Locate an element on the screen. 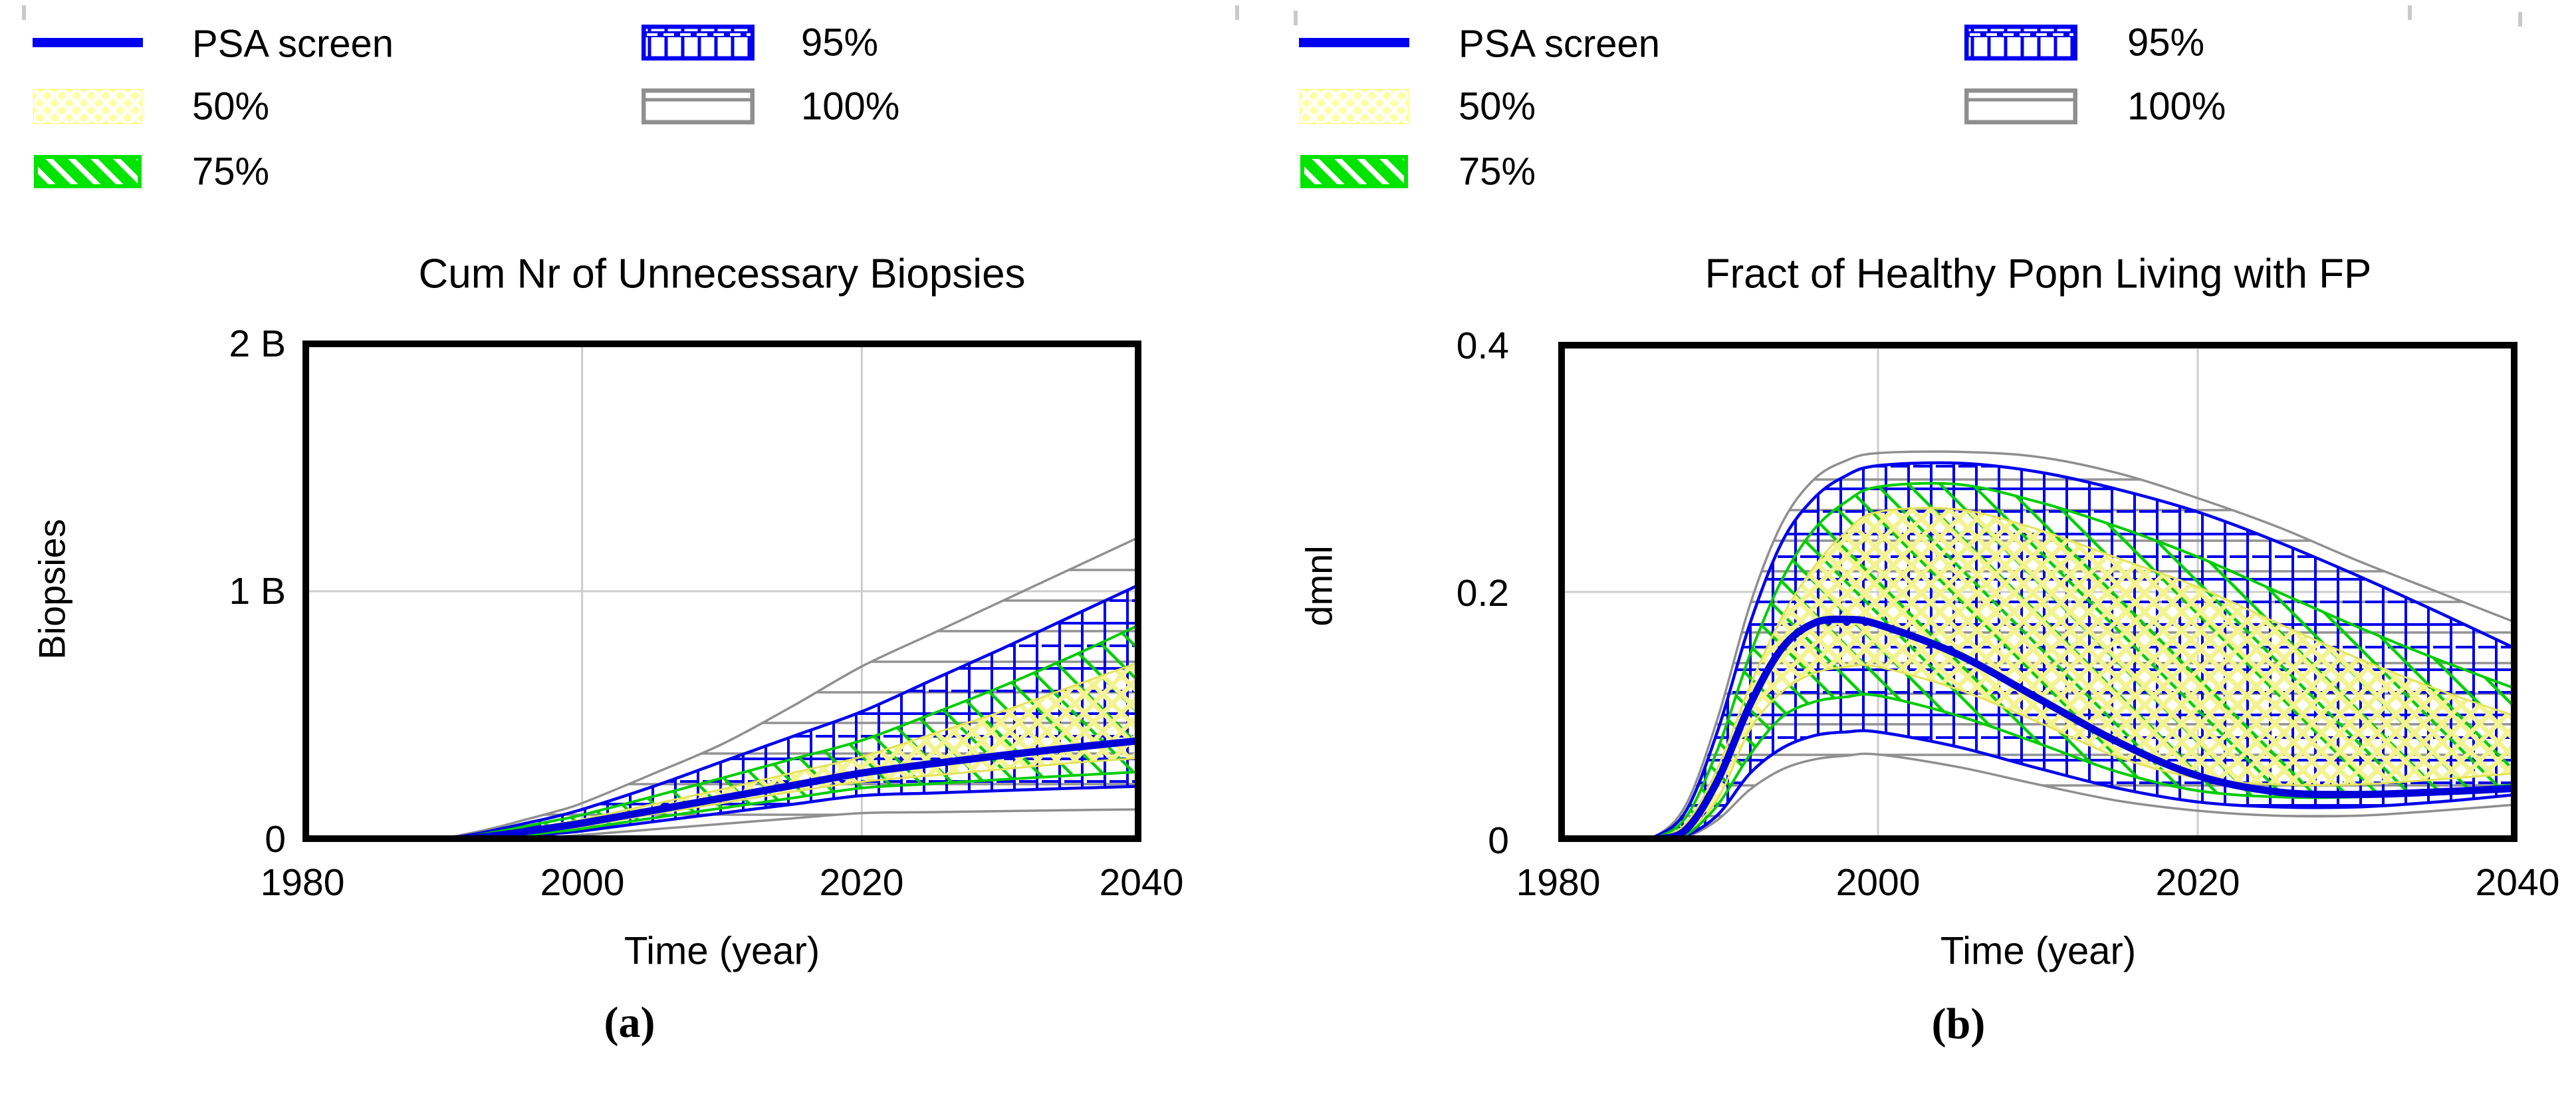 The image size is (2576, 1112). chart-a-ylabel: Biopsies is located at coordinates (52, 589).